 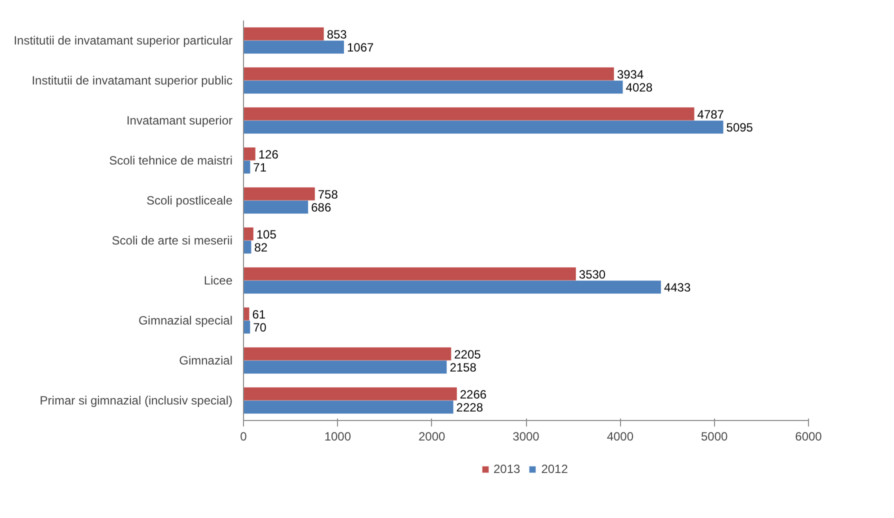 What do you see at coordinates (710, 114) in the screenshot?
I see `data-label: 4787` at bounding box center [710, 114].